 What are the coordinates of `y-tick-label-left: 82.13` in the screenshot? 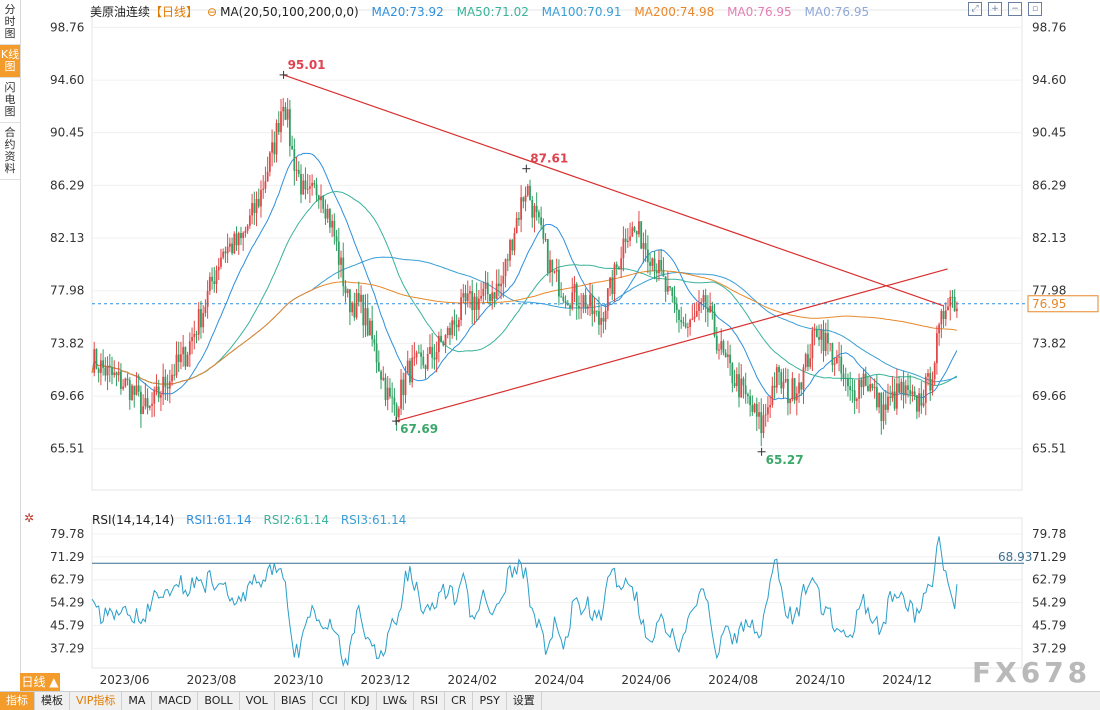 It's located at (67, 238).